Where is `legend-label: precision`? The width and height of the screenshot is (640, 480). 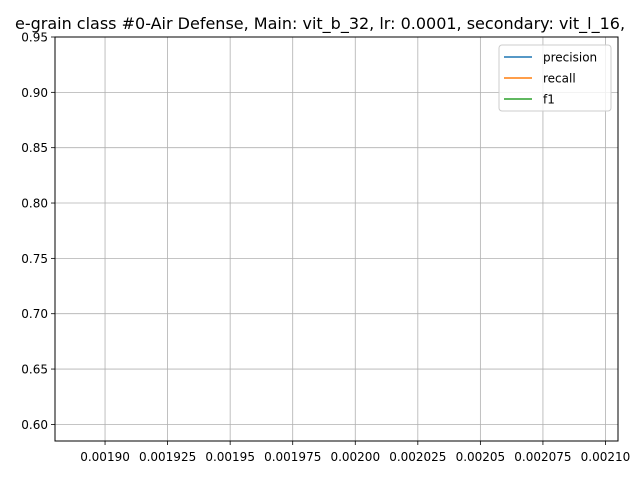 legend-label: precision is located at coordinates (570, 58).